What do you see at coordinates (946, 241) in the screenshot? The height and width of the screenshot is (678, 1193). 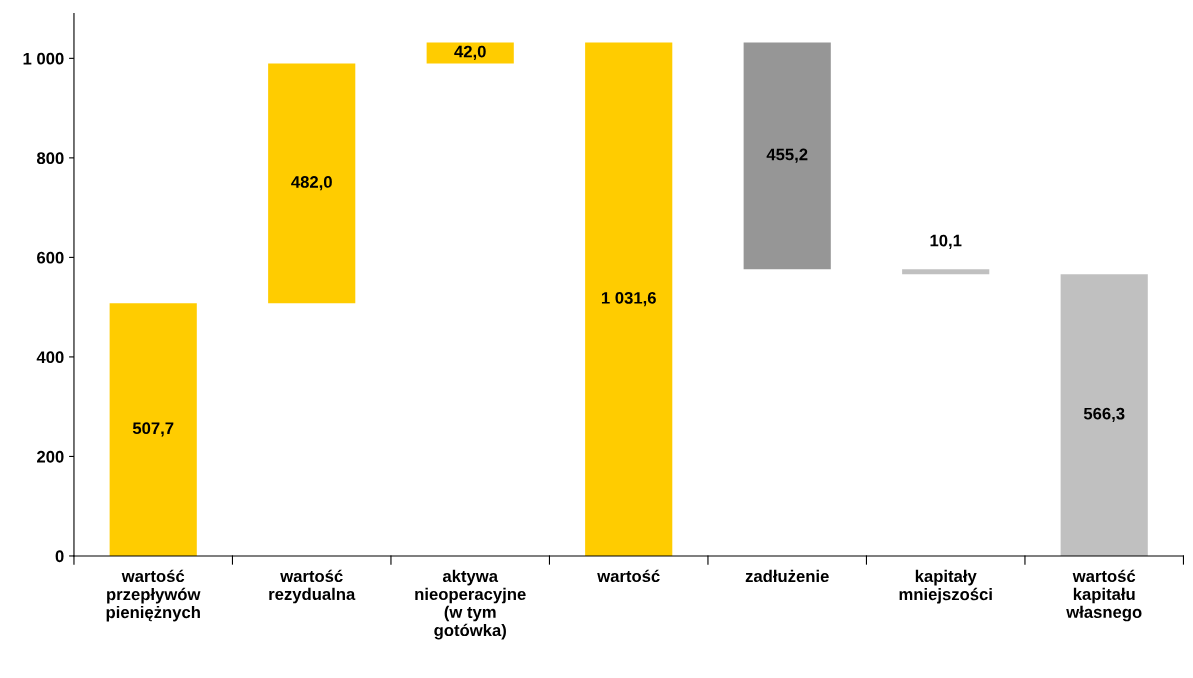 I see `data-label: 10,1` at bounding box center [946, 241].